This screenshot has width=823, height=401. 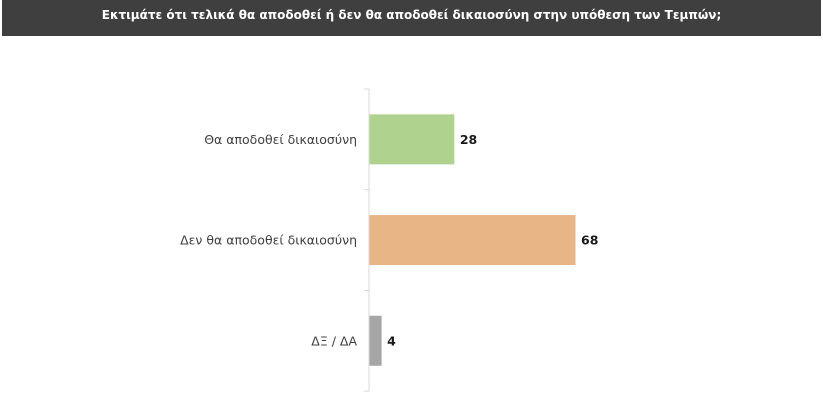 I want to click on category-label: Δεν θα αποδοθεί δικαιοσύνη, so click(x=268, y=240).